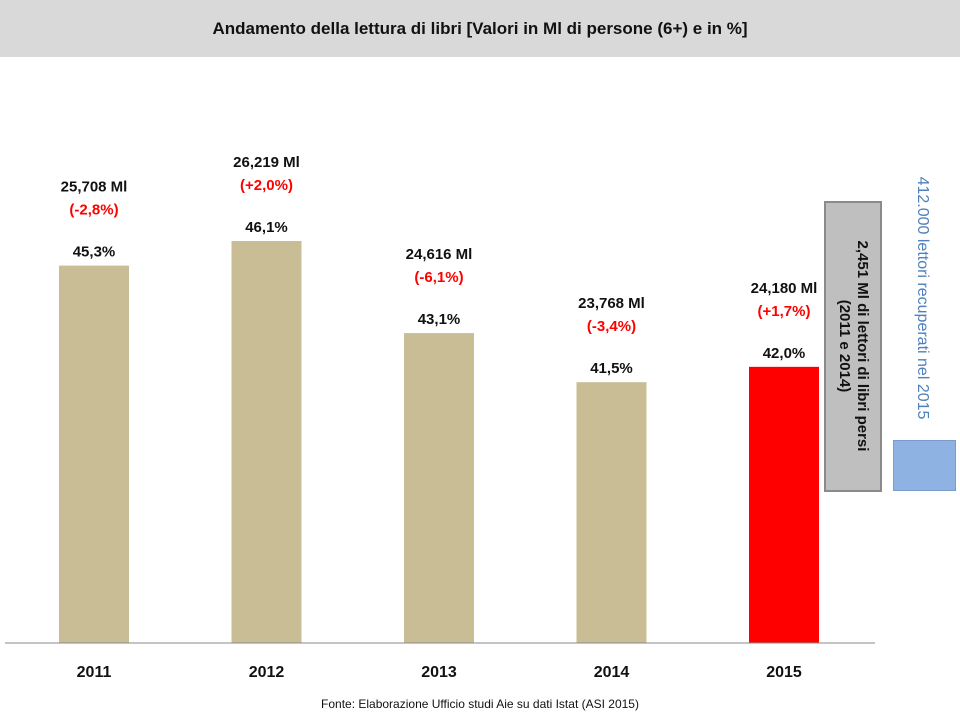  What do you see at coordinates (94, 672) in the screenshot?
I see `x-tick-2011: 2011` at bounding box center [94, 672].